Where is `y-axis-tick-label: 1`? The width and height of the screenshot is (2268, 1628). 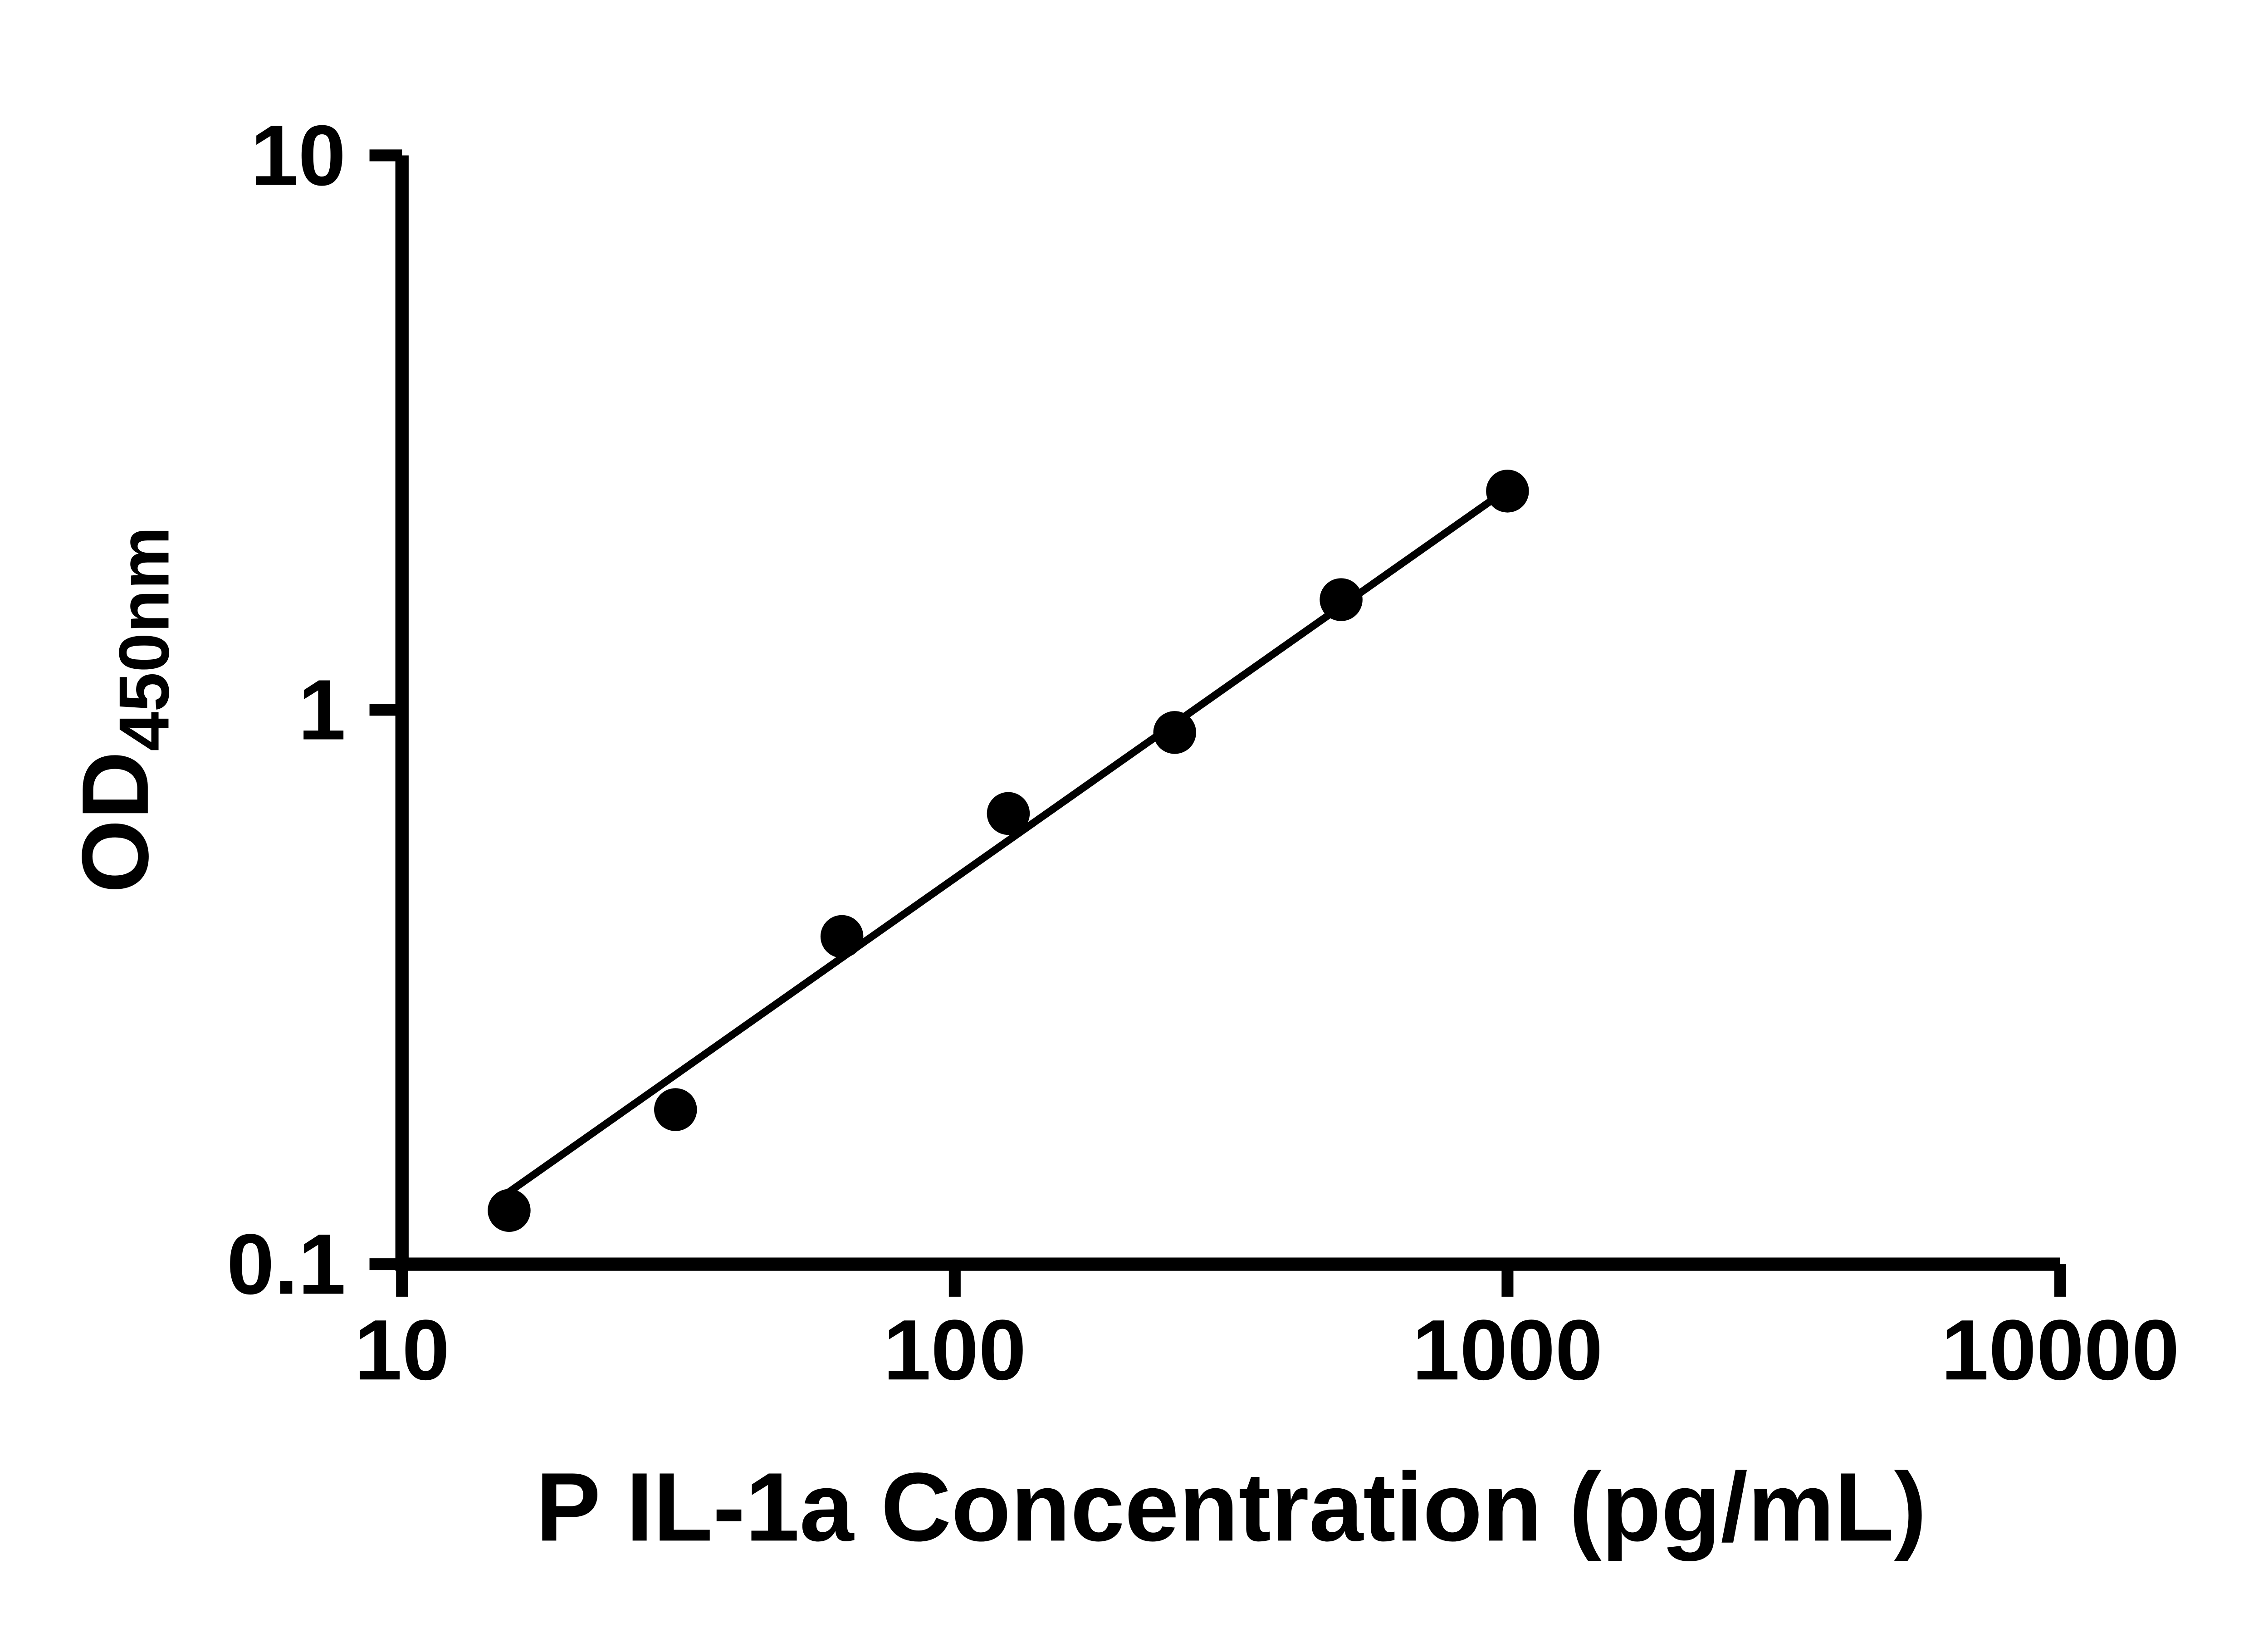 y-axis-tick-label: 1 is located at coordinates (322, 710).